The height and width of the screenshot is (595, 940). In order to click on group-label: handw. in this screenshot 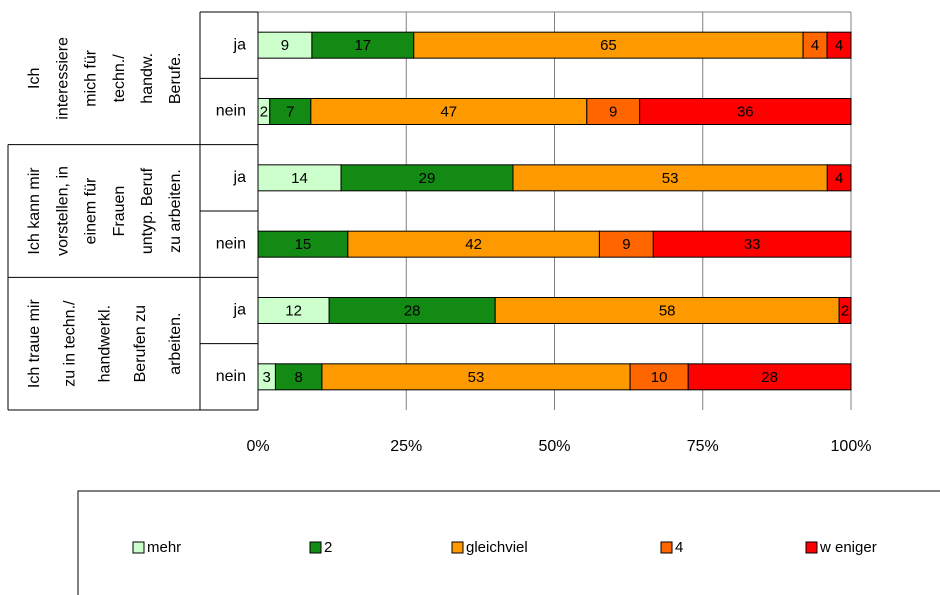, I will do `click(147, 78)`.